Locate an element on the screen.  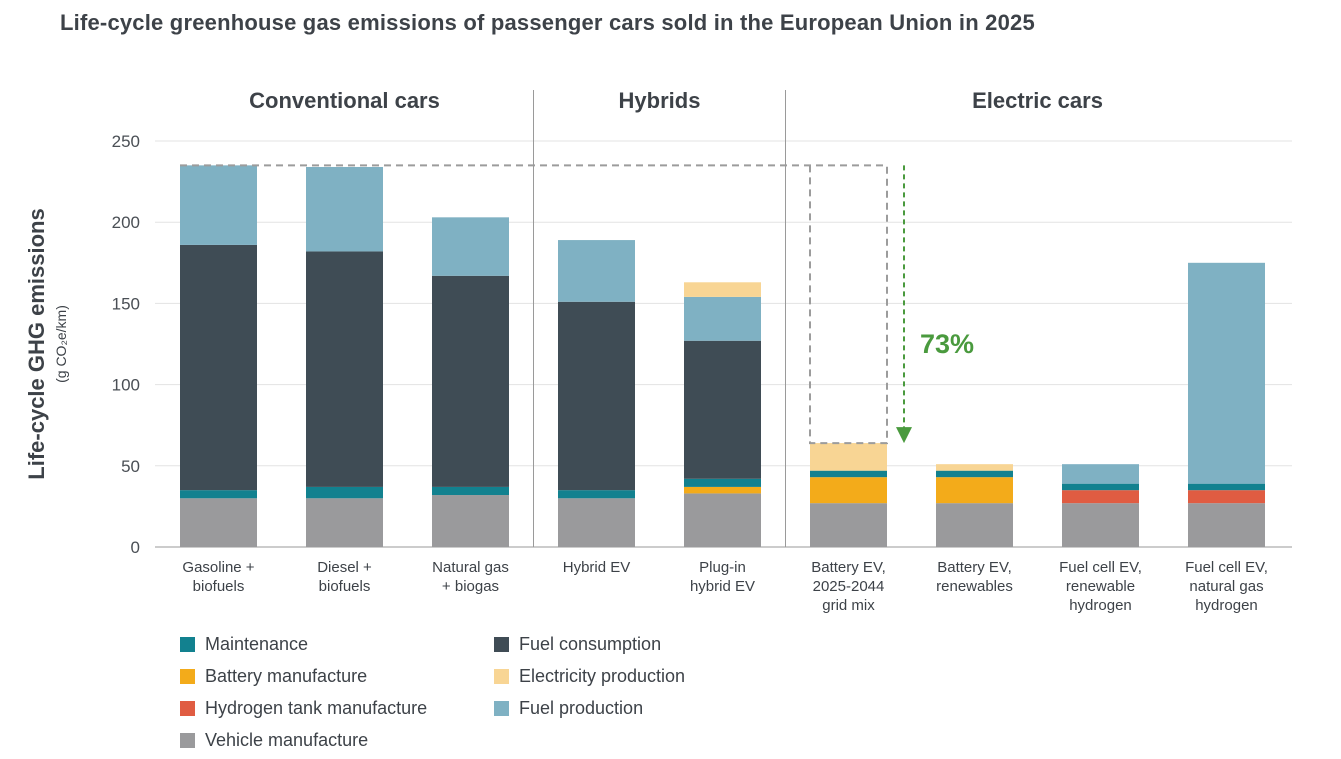
dashed-outline-box is located at coordinates (848, 305).